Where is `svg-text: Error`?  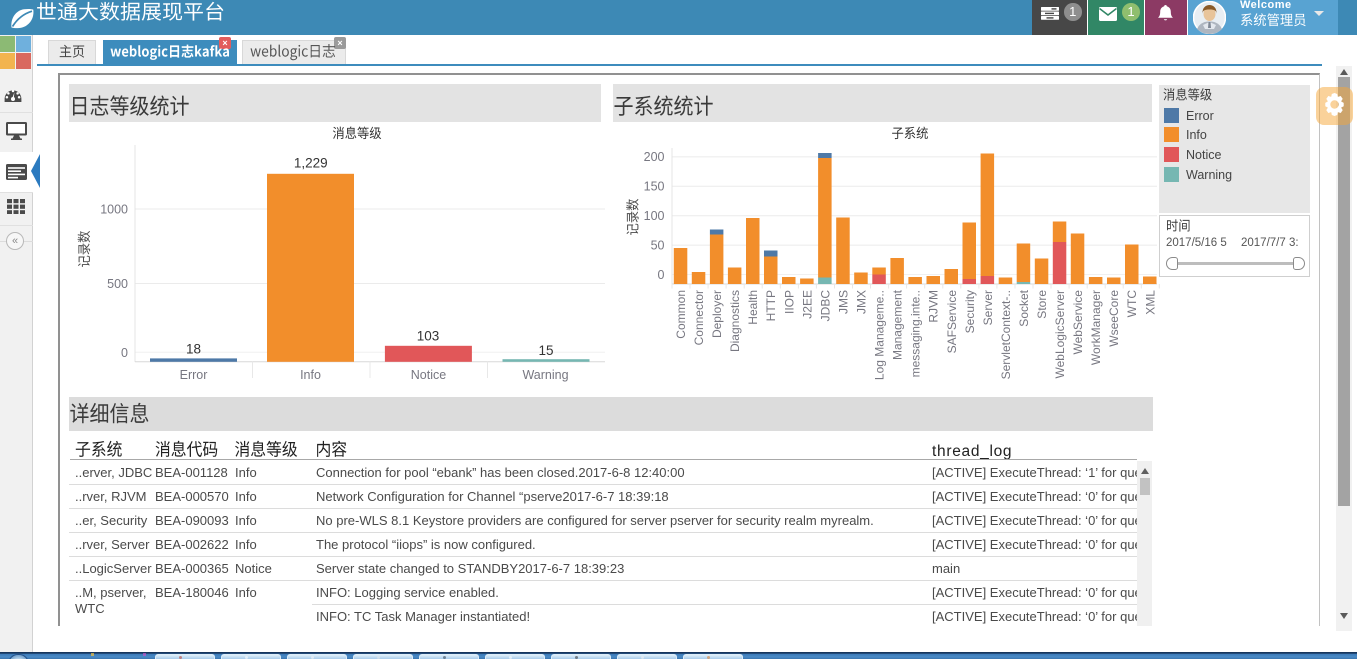
svg-text: Error is located at coordinates (194, 375).